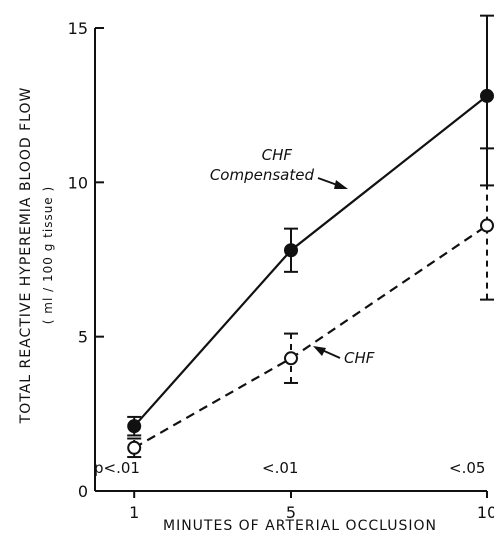 Image resolution: width=494 pixels, height=541 pixels. What do you see at coordinates (48, 255) in the screenshot?
I see `y-axis-units: ( ml / 100 g tissue )` at bounding box center [48, 255].